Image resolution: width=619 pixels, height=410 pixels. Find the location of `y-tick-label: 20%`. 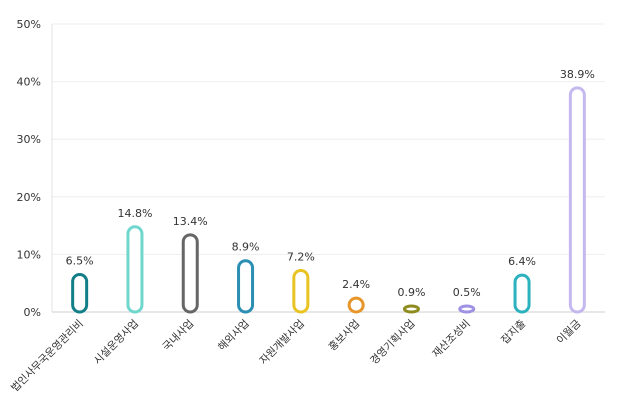

y-tick-label: 20% is located at coordinates (29, 197).